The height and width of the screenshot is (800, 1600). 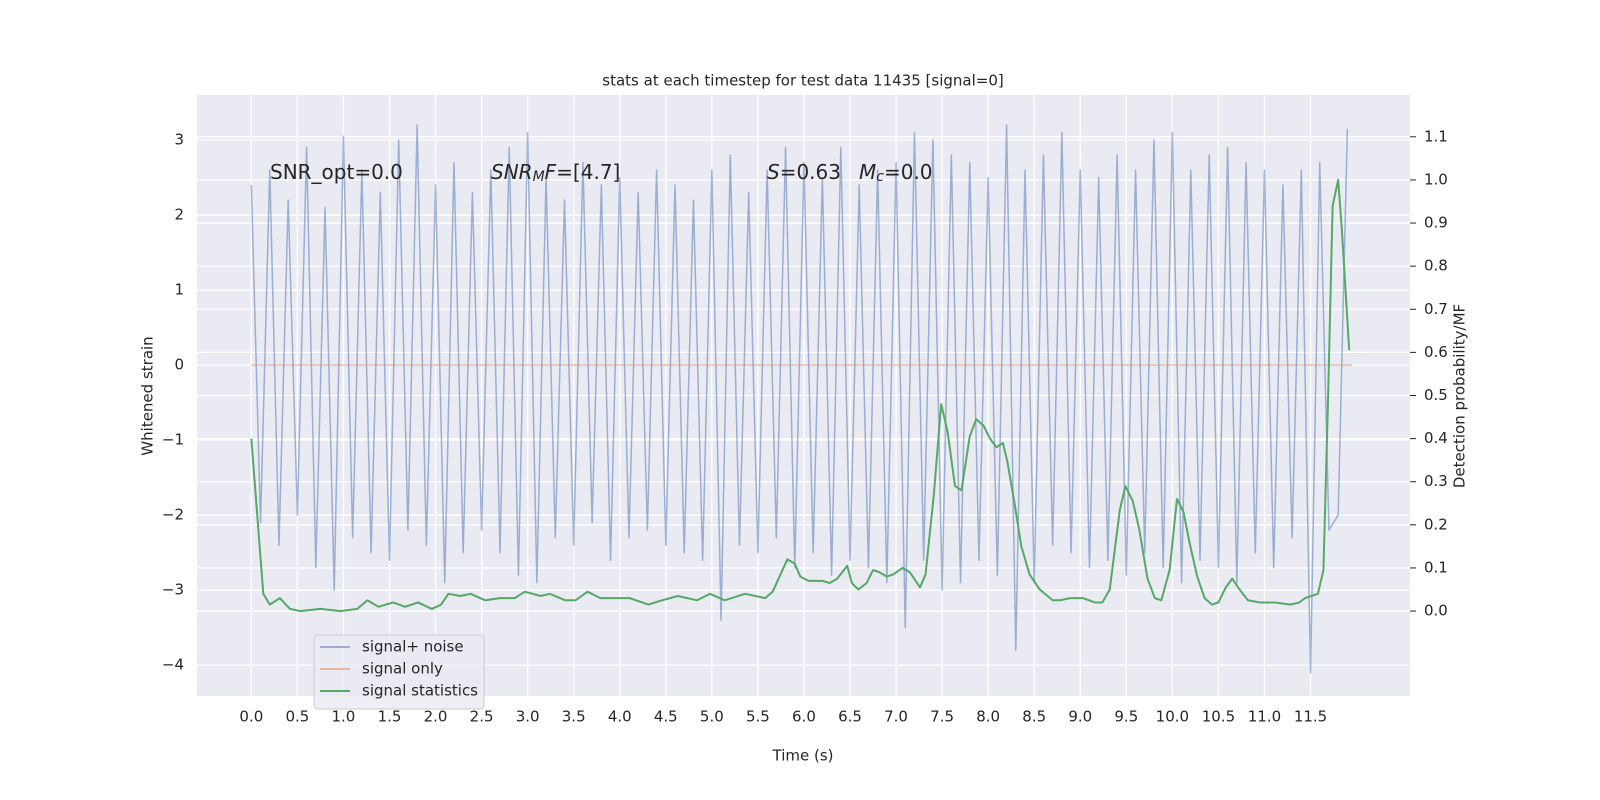 I want to click on y2-tick-label: 0.0, so click(x=1436, y=611).